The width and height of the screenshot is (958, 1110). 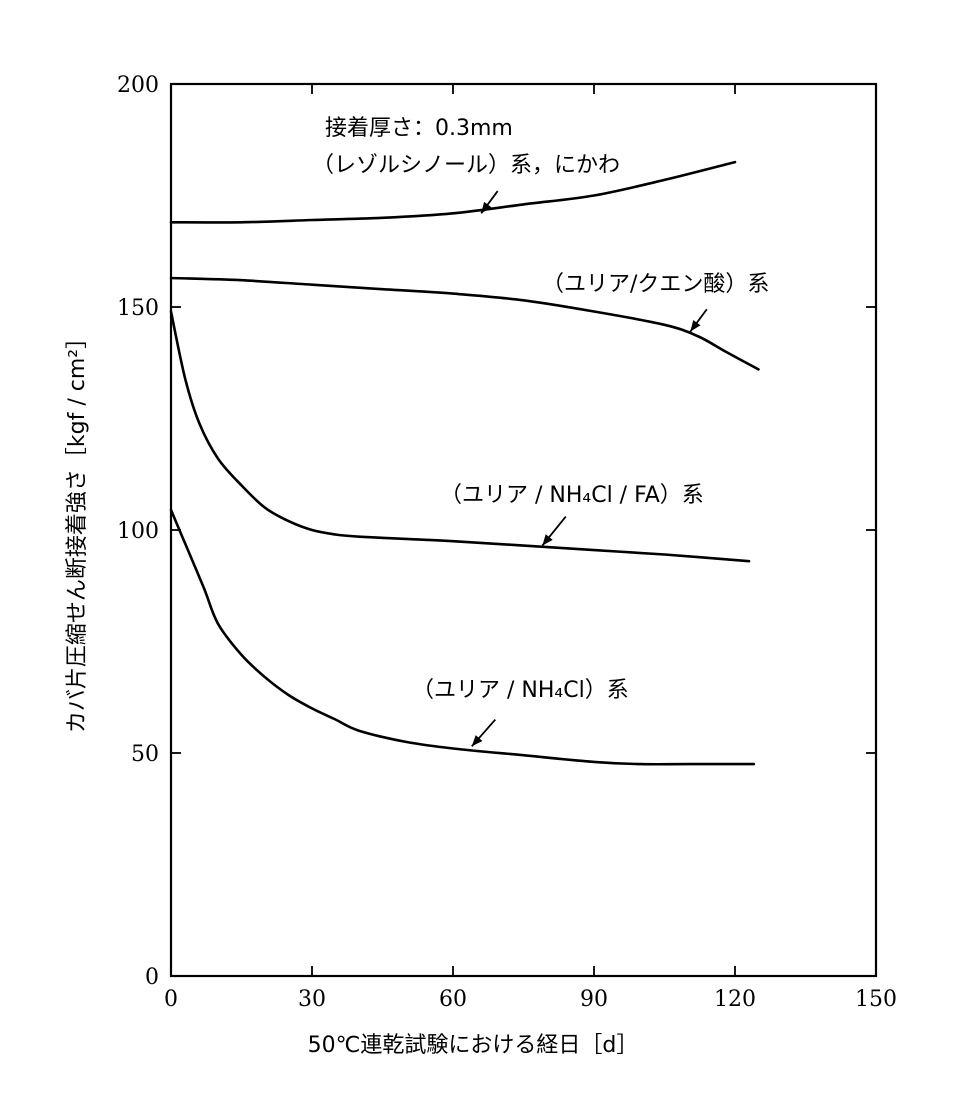 I want to click on annotation-thickness: 接着厚さ：0.3mm, so click(x=419, y=128).